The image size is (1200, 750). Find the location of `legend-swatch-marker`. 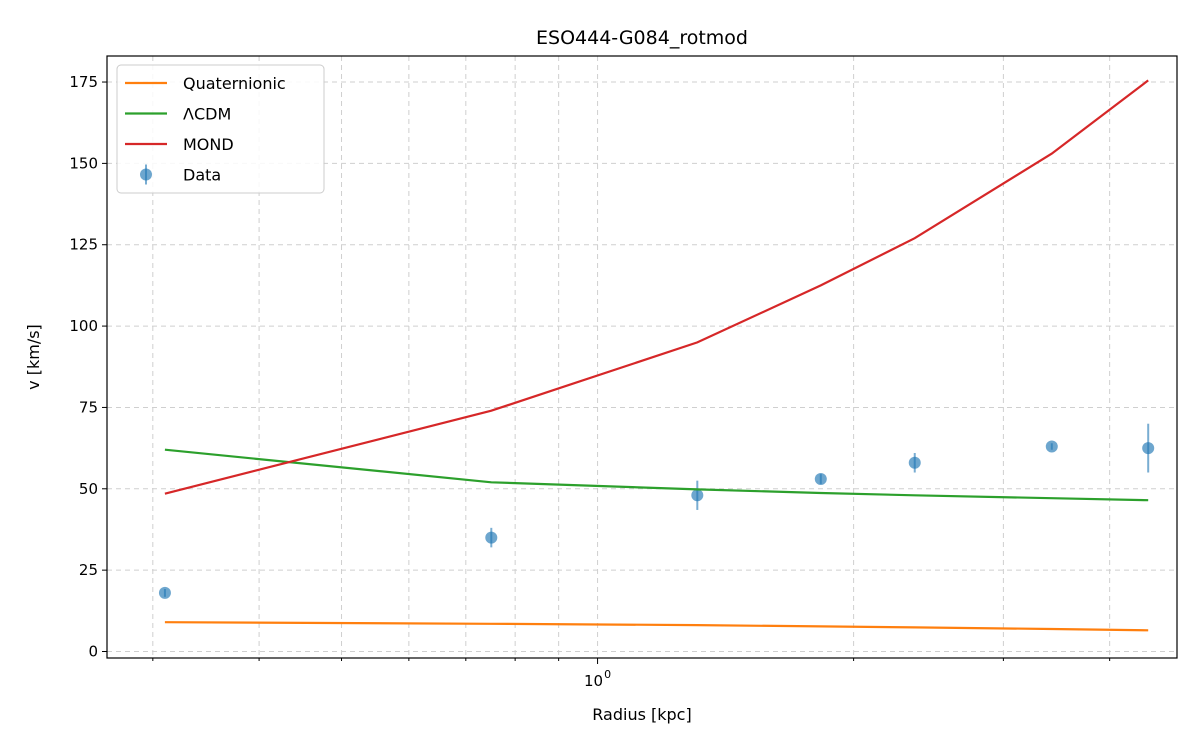

legend-swatch-marker is located at coordinates (146, 174).